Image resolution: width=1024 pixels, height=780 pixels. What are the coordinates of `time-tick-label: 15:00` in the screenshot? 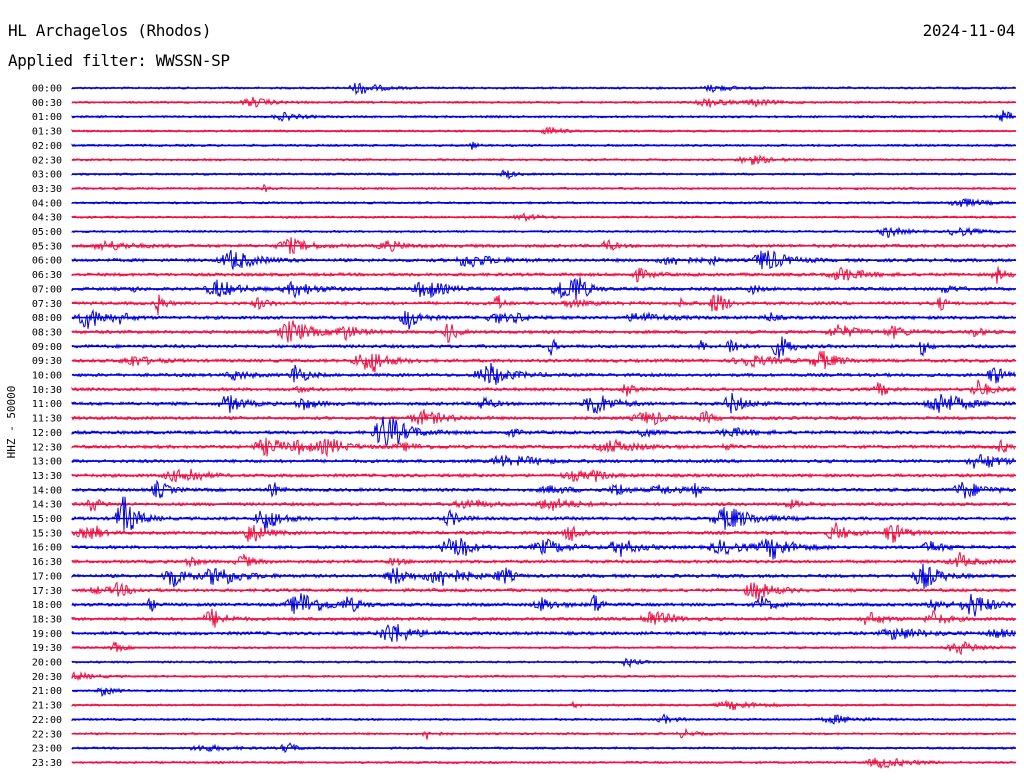 It's located at (47, 519).